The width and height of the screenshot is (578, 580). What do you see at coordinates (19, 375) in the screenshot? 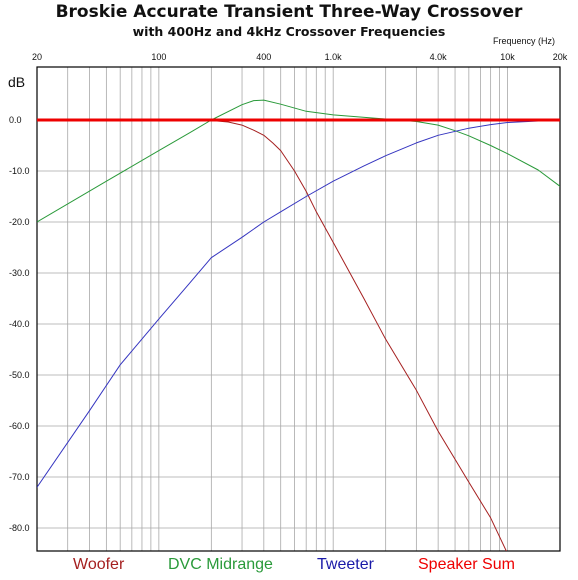
I see `y-tick-label: -50.0` at bounding box center [19, 375].